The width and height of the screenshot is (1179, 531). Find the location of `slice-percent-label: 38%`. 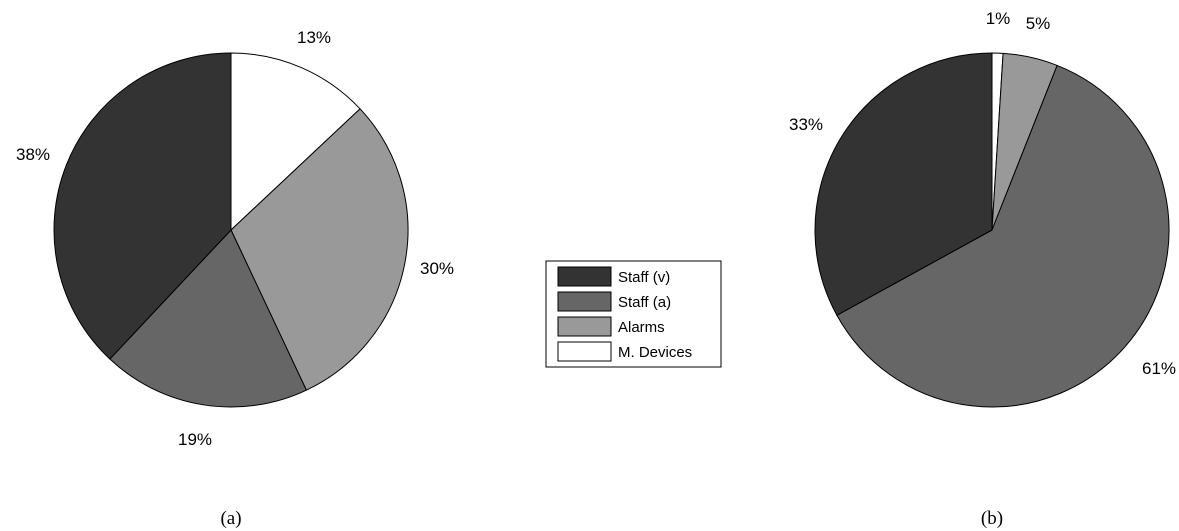

slice-percent-label: 38% is located at coordinates (33, 154).